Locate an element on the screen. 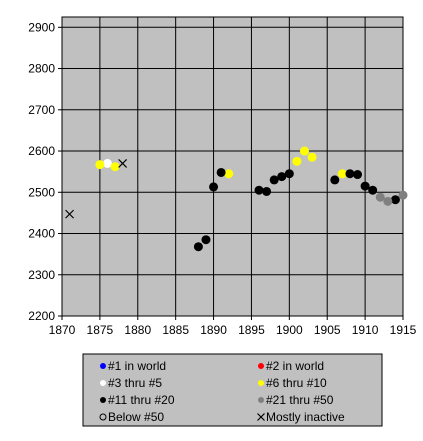  y-tick-label: 2400 is located at coordinates (41, 234).